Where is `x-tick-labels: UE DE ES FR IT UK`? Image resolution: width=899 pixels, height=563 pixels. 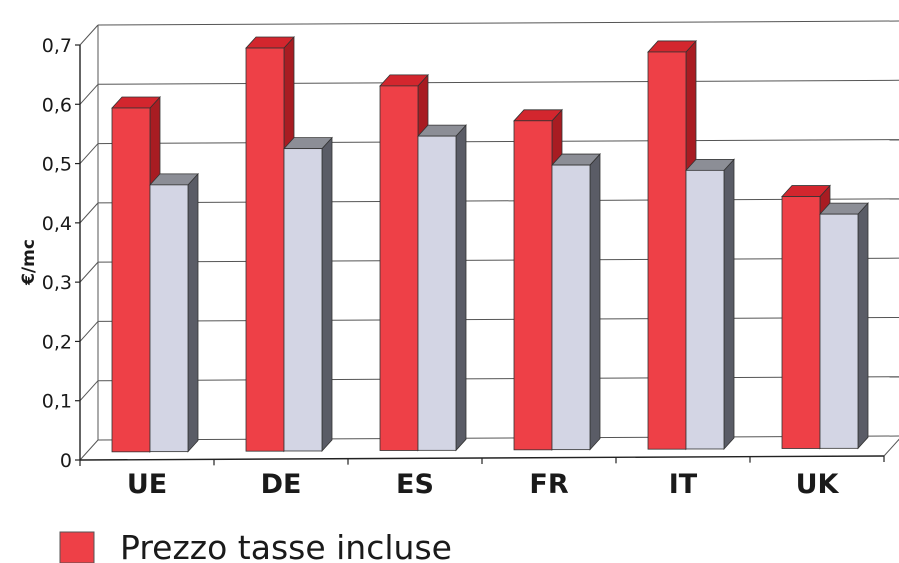
x-tick-labels: UE DE ES FR IT UK is located at coordinates (483, 484).